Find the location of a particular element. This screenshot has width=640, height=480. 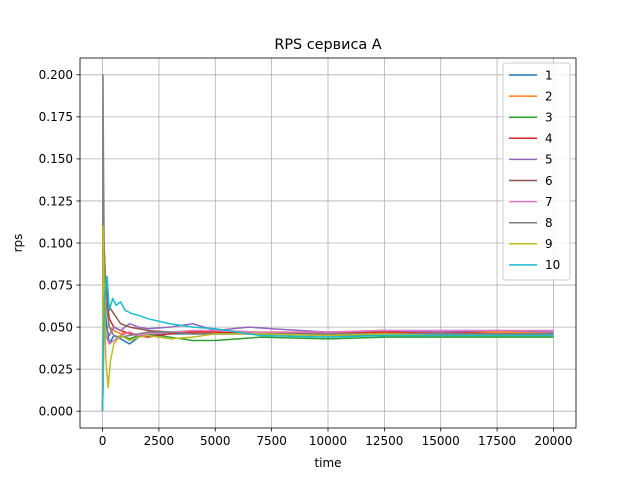

x-tick-label: 20000 is located at coordinates (553, 441).